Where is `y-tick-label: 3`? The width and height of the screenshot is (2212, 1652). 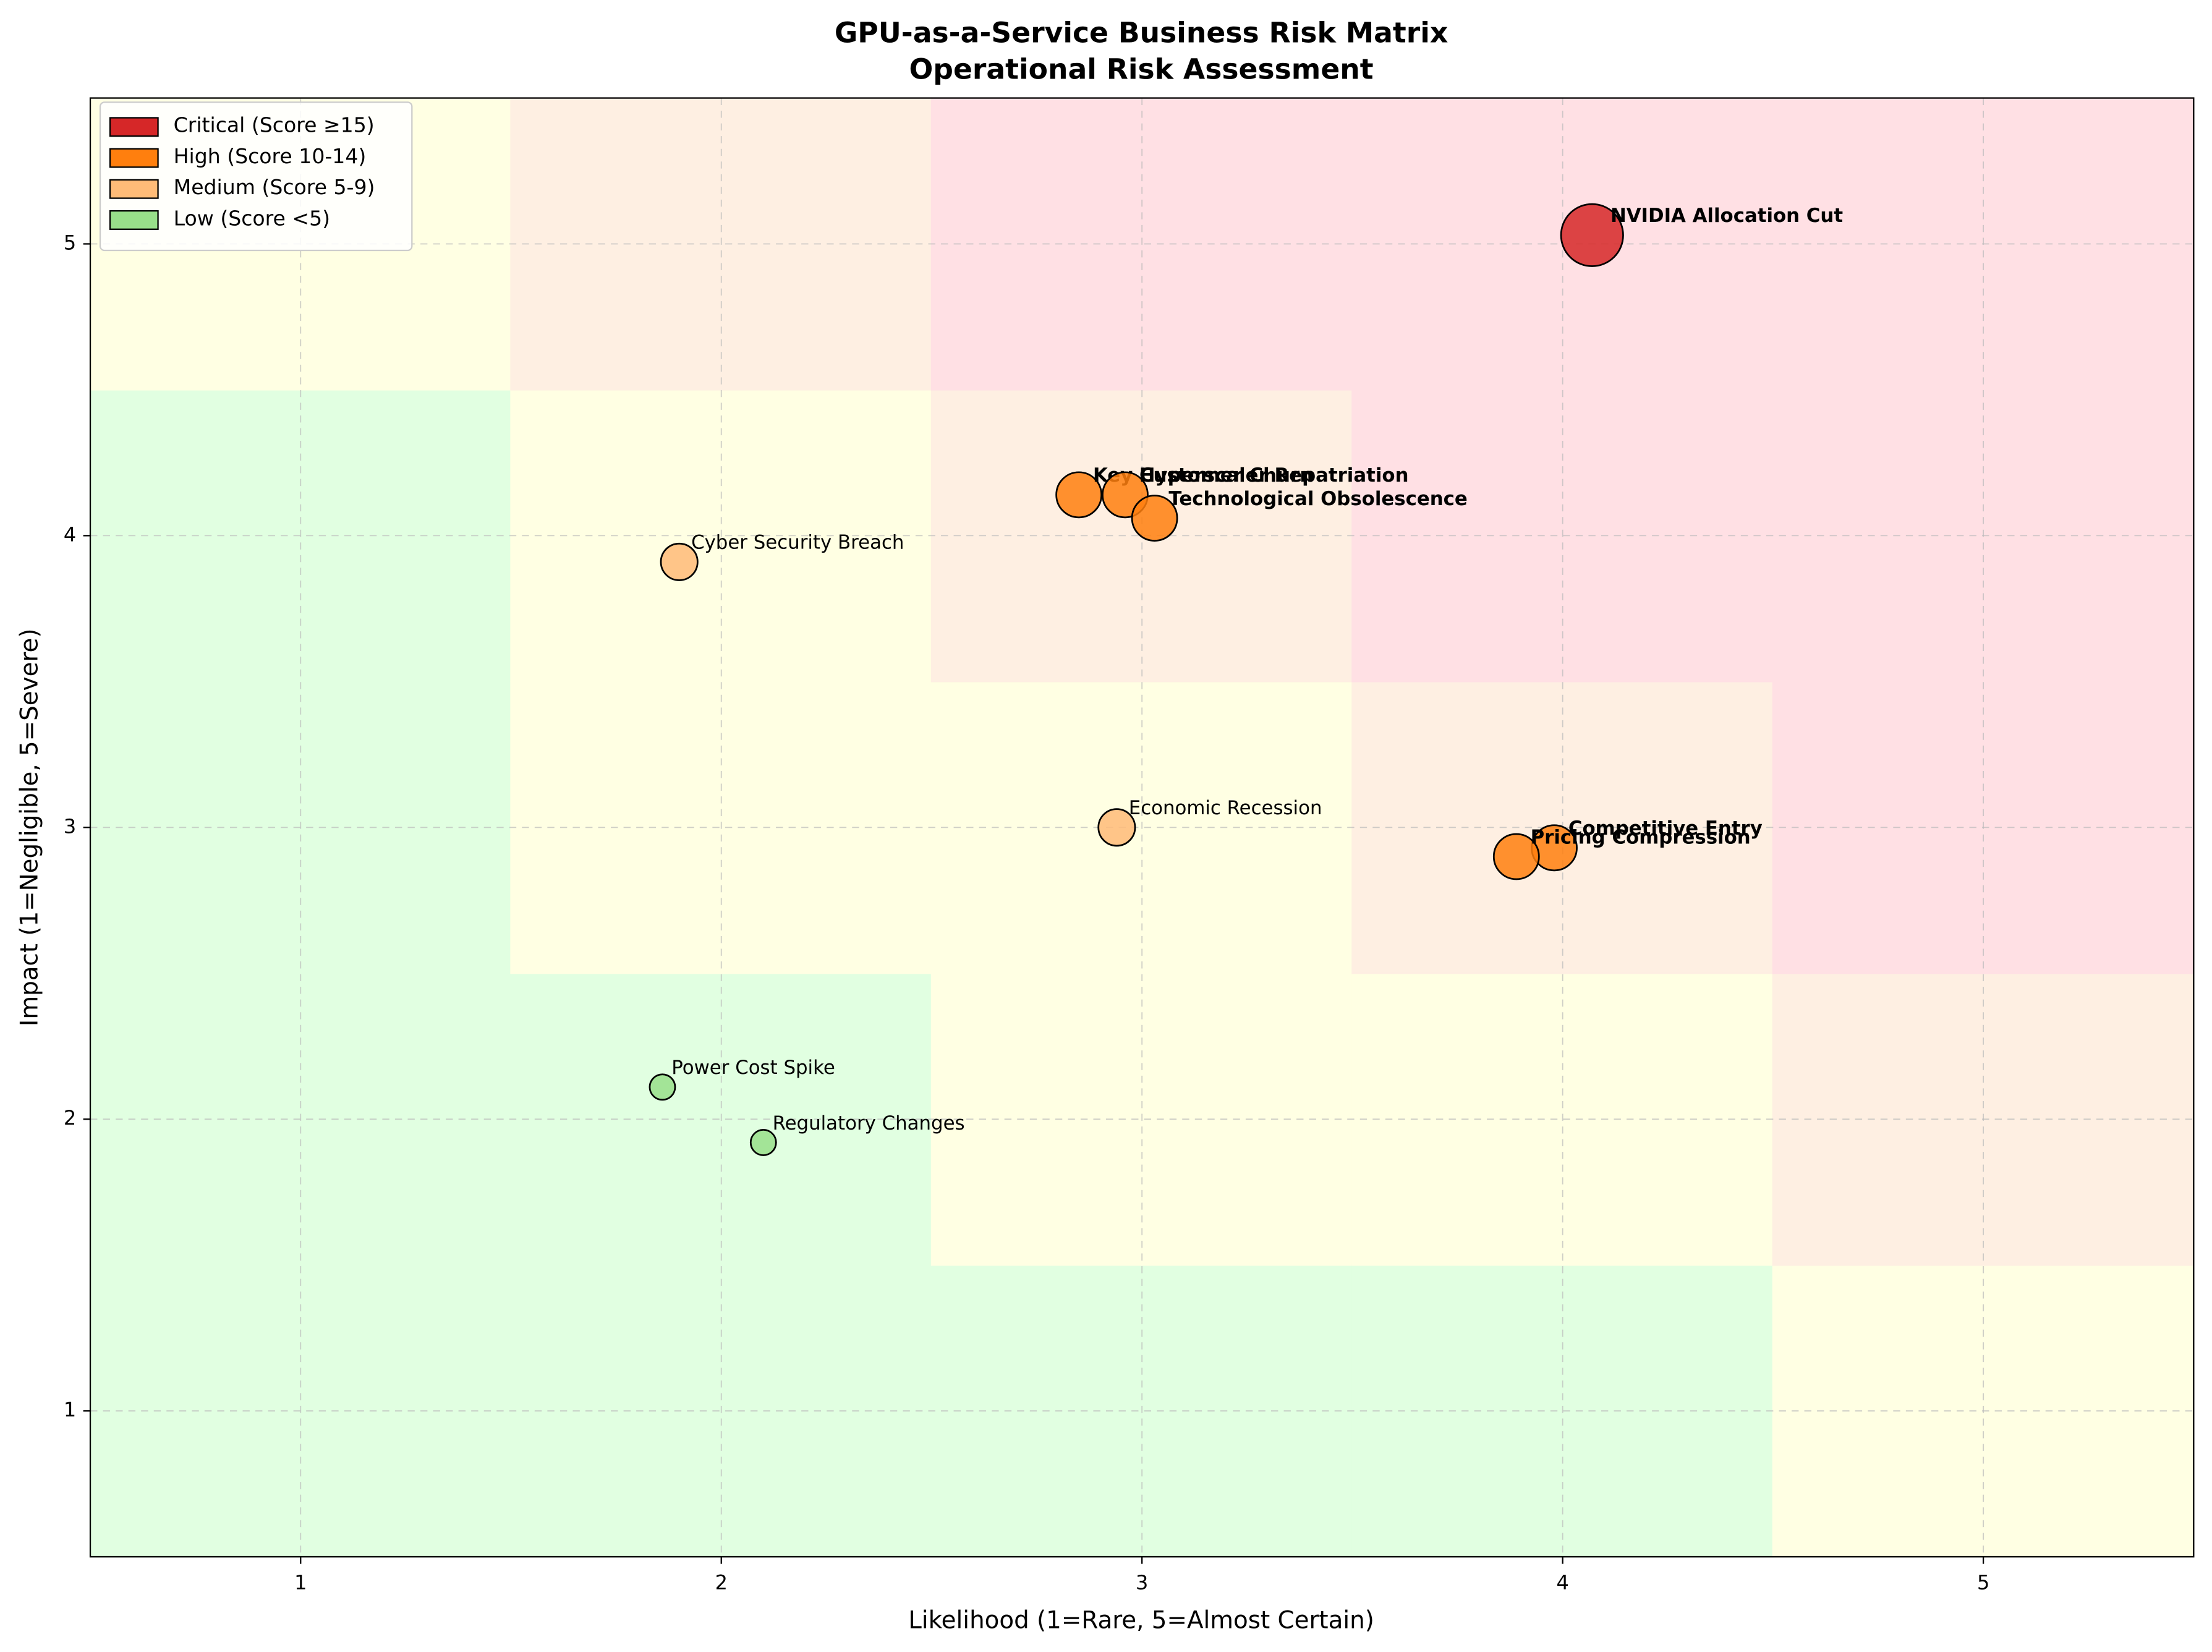 y-tick-label: 3 is located at coordinates (70, 826).